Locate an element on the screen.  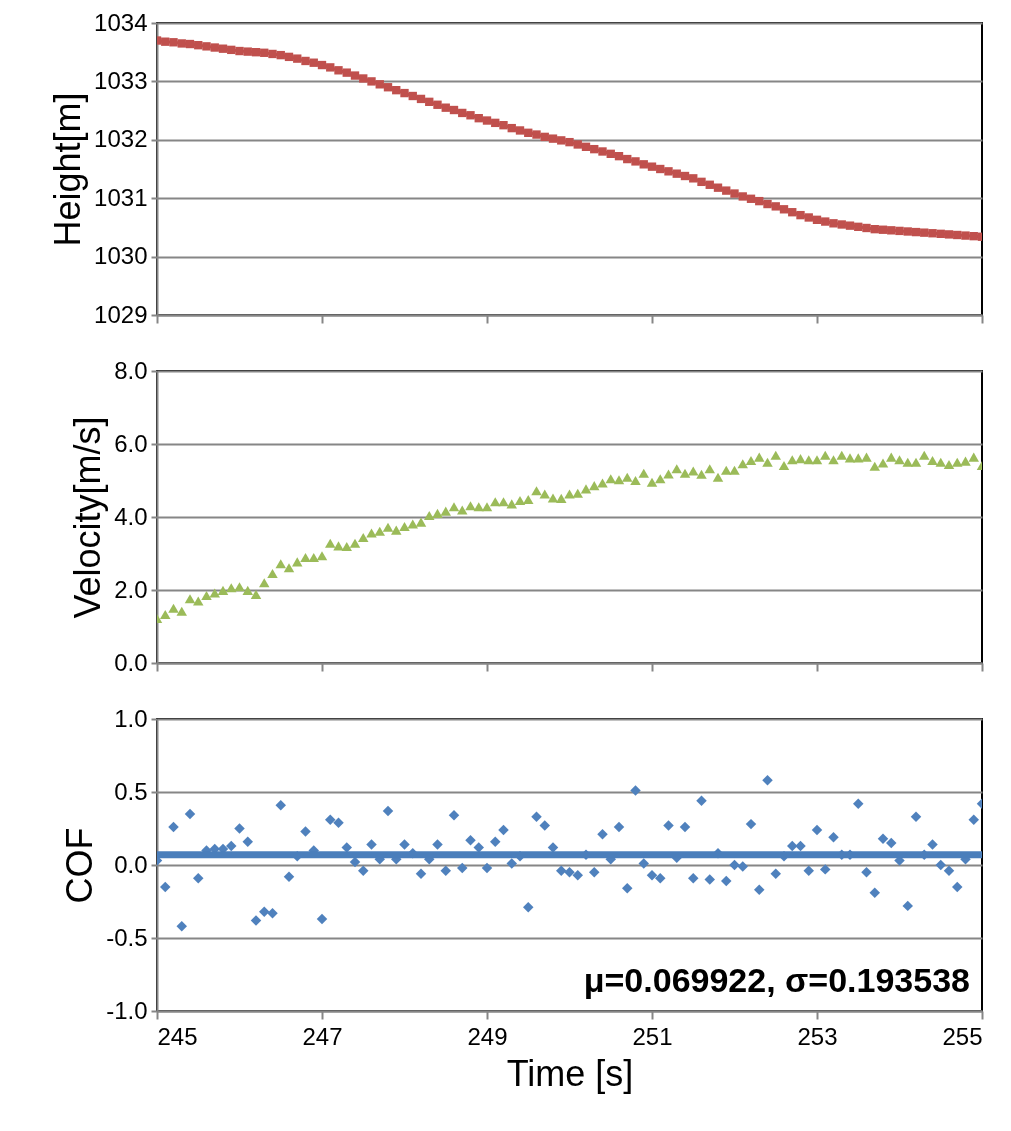
x-tick-label: 251 is located at coordinates (652, 1036).